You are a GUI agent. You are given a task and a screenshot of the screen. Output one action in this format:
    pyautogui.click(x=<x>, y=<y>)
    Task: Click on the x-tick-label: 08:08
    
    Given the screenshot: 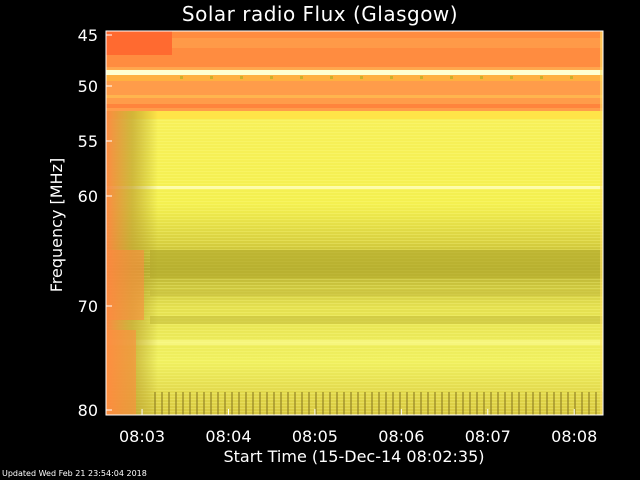 What is the action you would take?
    pyautogui.click(x=574, y=436)
    